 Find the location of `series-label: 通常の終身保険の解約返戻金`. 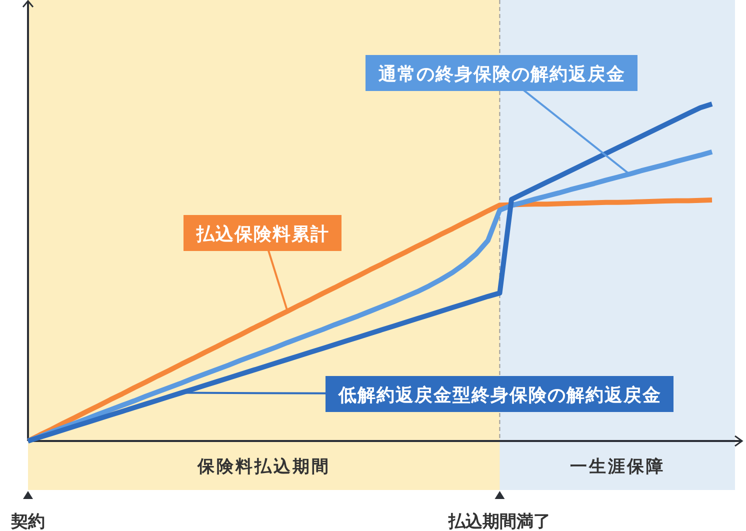

series-label: 通常の終身保険の解約返戻金 is located at coordinates (502, 115).